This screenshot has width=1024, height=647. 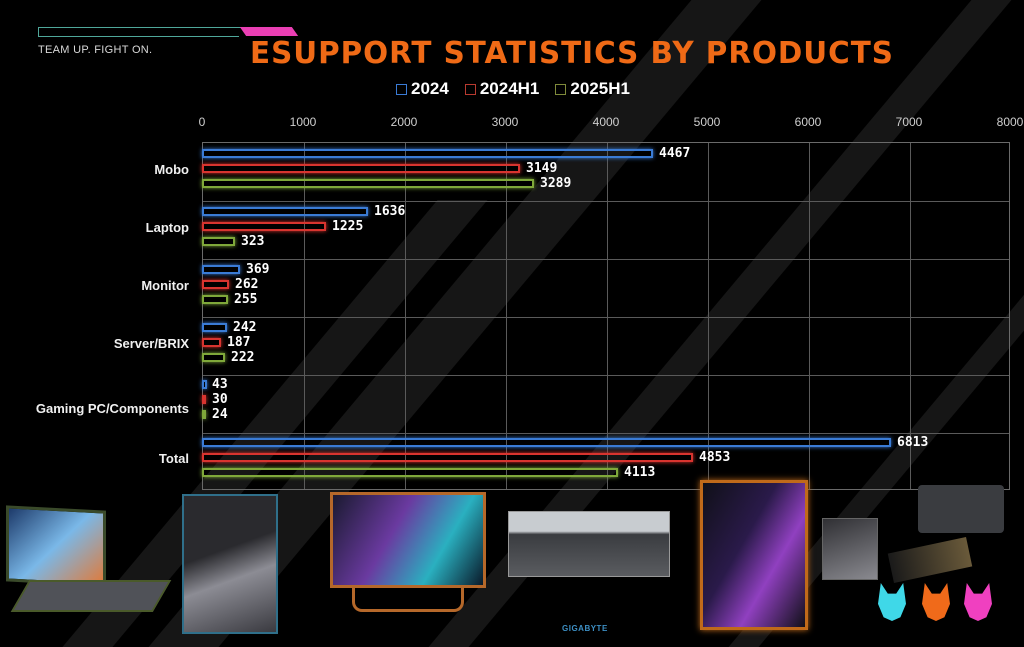 What do you see at coordinates (171, 169) in the screenshot?
I see `category-label-mobo: Mobo` at bounding box center [171, 169].